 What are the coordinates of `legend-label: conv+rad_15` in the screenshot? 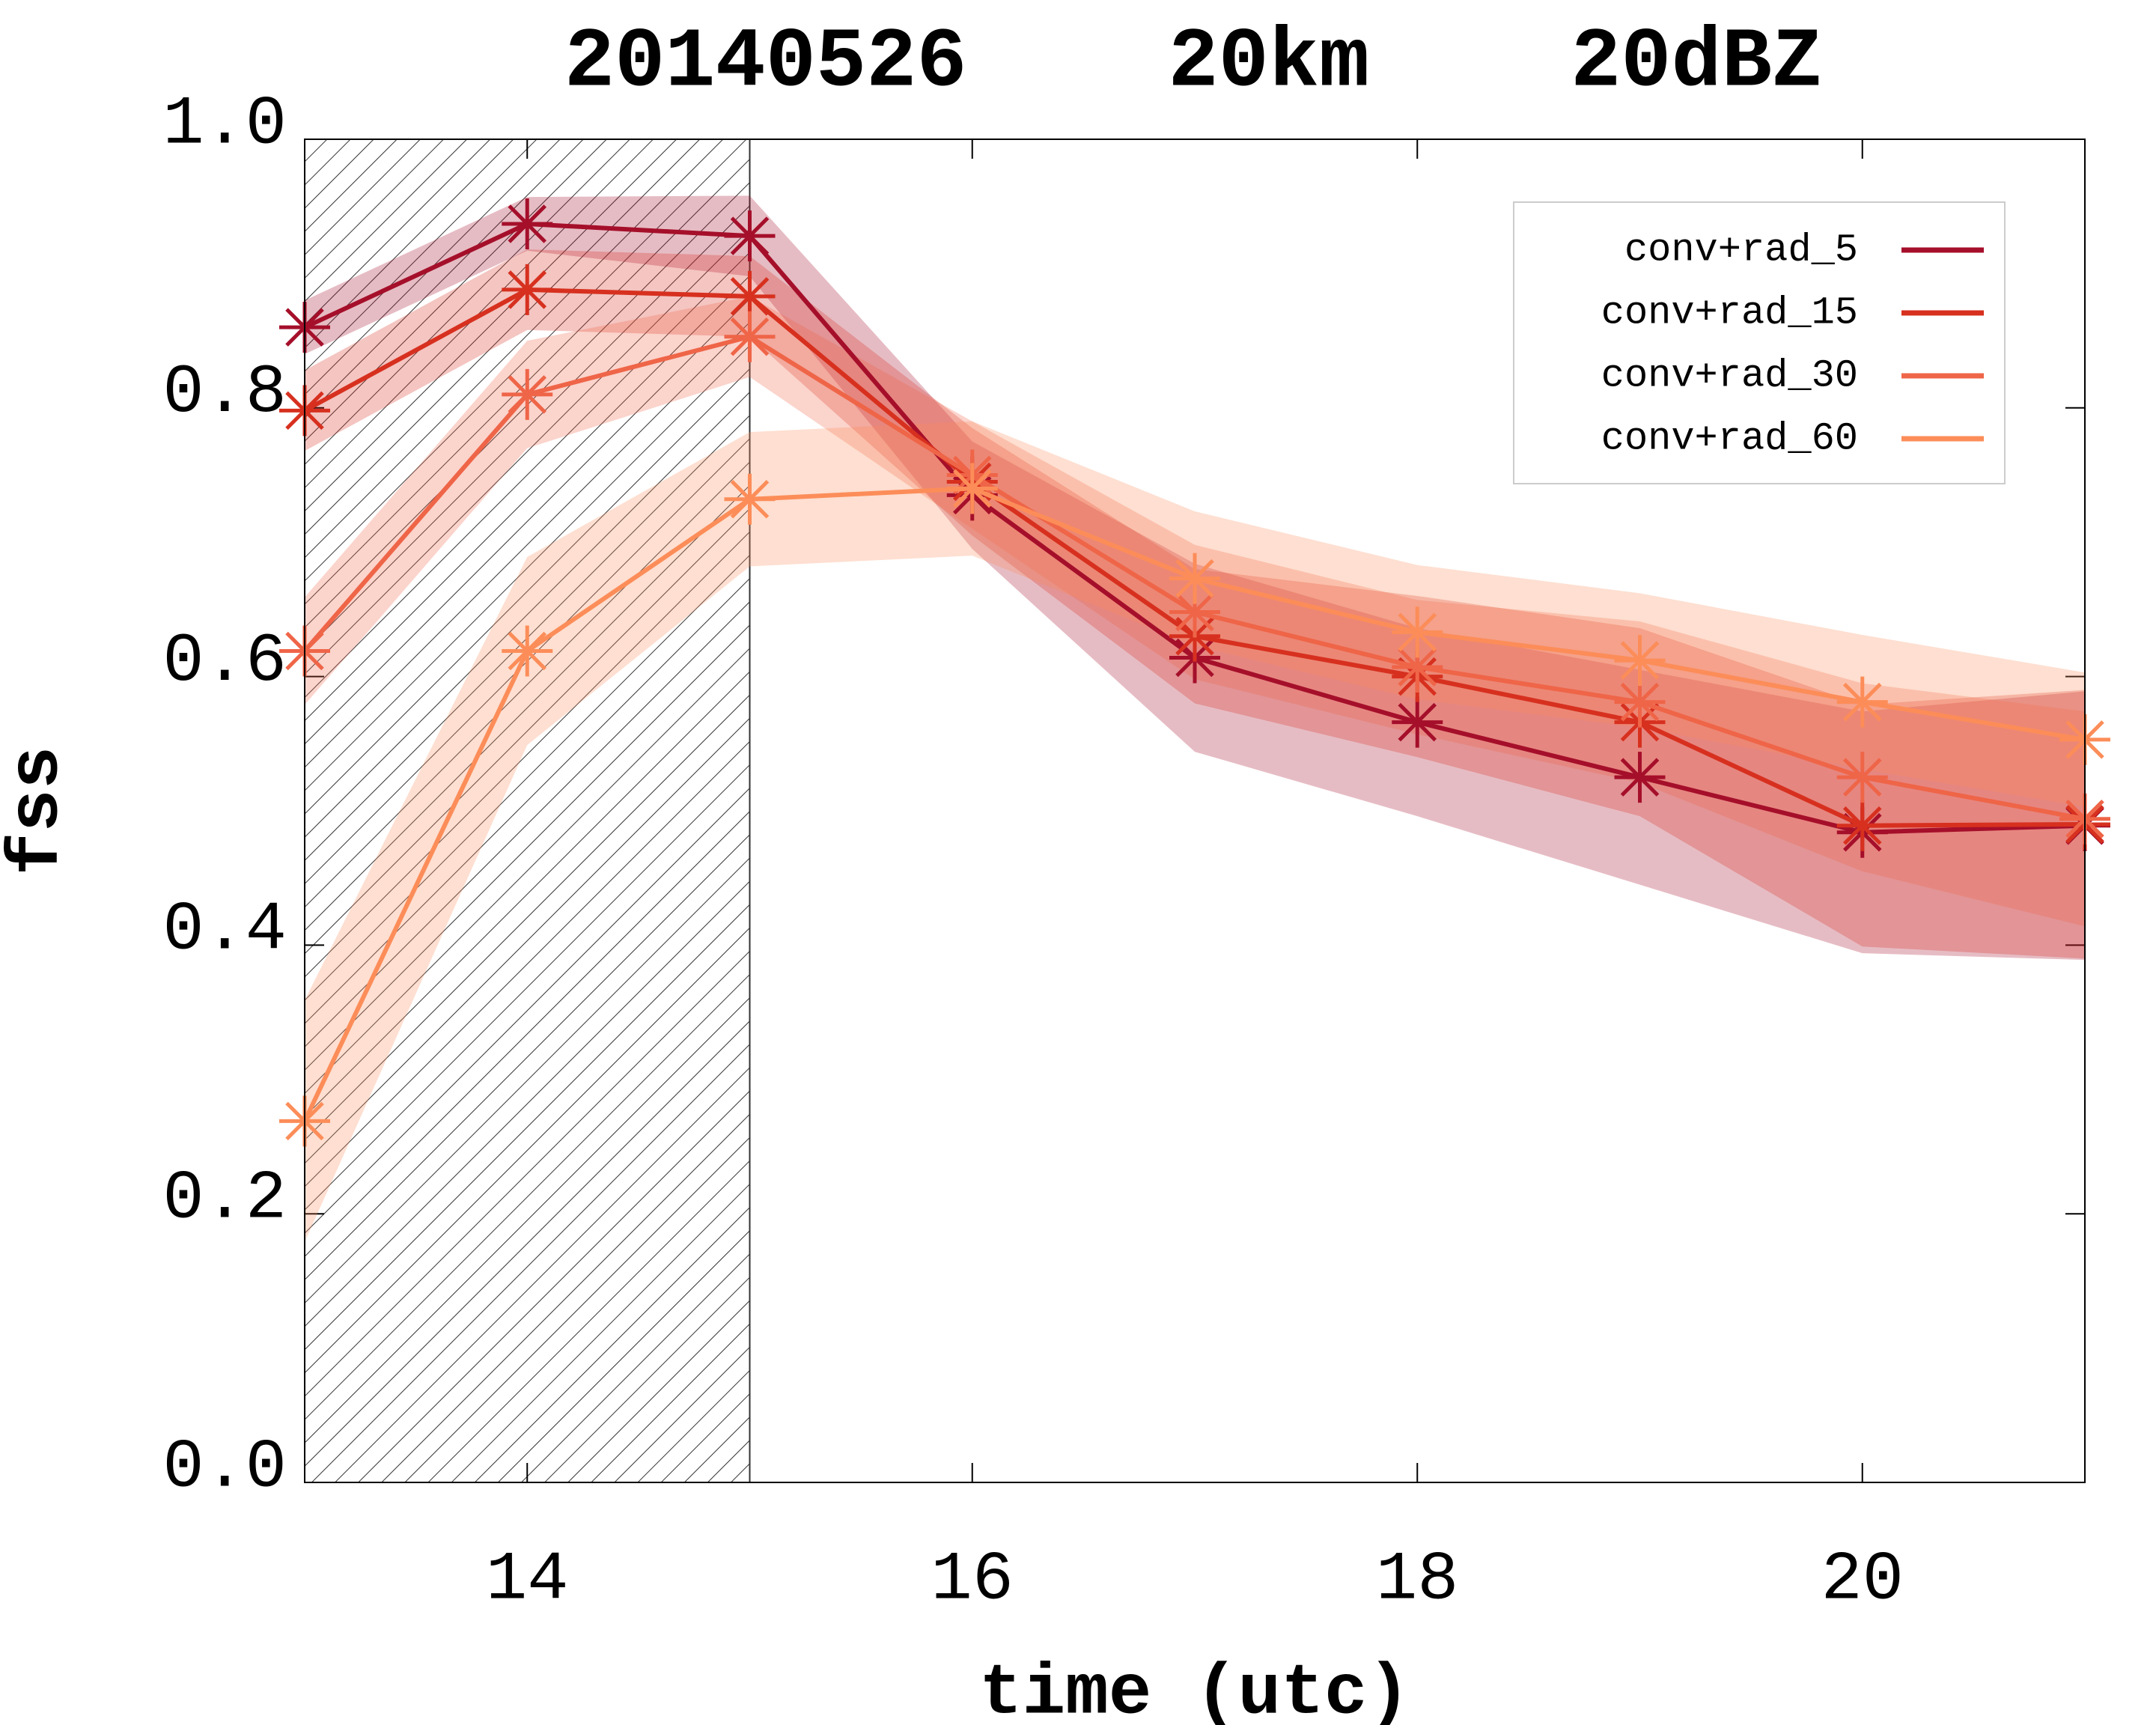 It's located at (1729, 313).